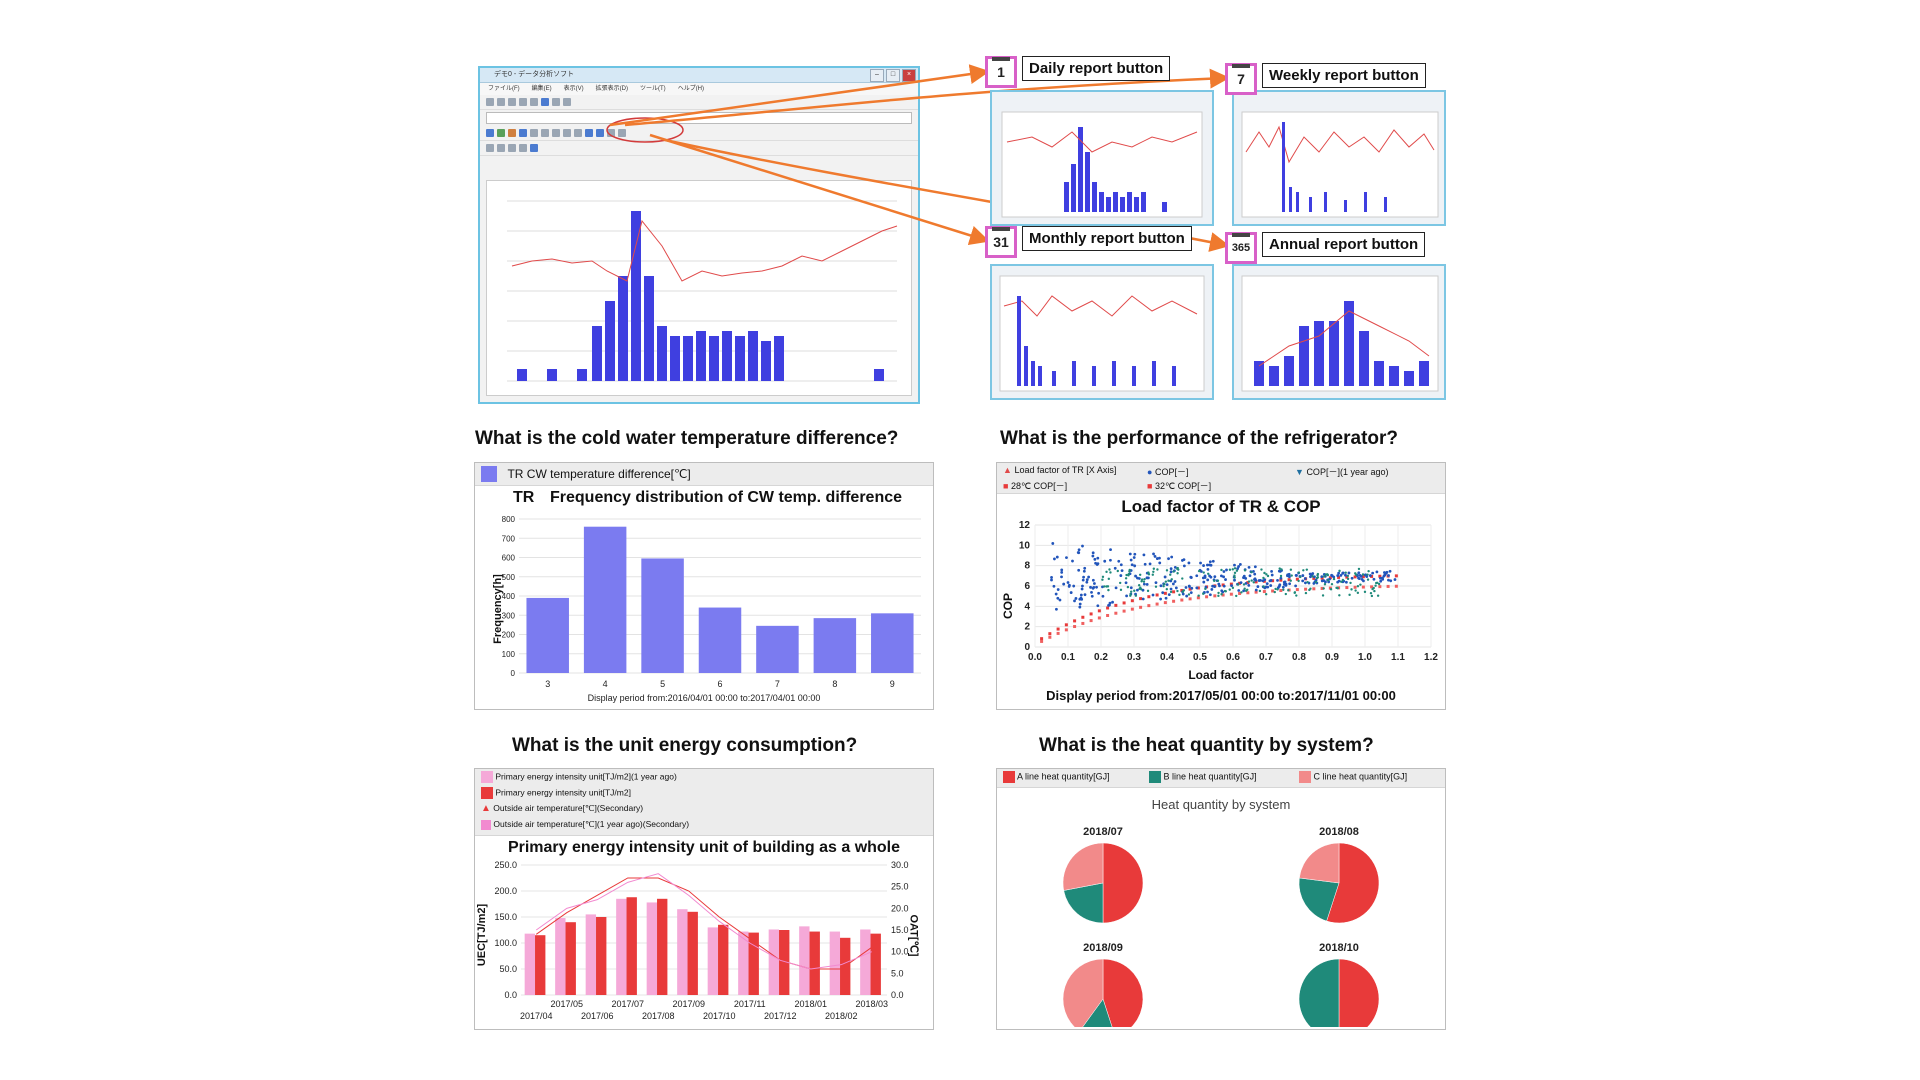 Image resolution: width=1920 pixels, height=1080 pixels. What do you see at coordinates (534, 102) in the screenshot?
I see `redo-icon` at bounding box center [534, 102].